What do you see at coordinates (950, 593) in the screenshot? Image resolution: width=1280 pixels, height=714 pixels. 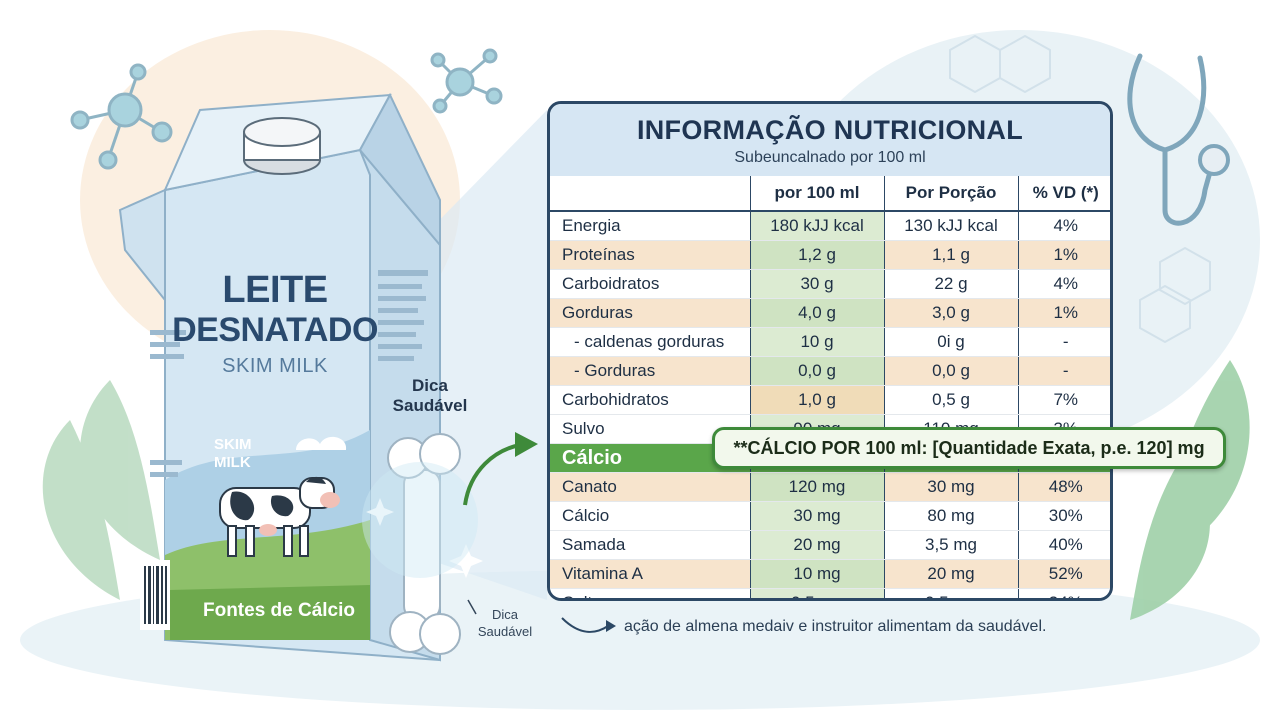 I see `nutrient-per-portion: 0,5 mg` at bounding box center [950, 593].